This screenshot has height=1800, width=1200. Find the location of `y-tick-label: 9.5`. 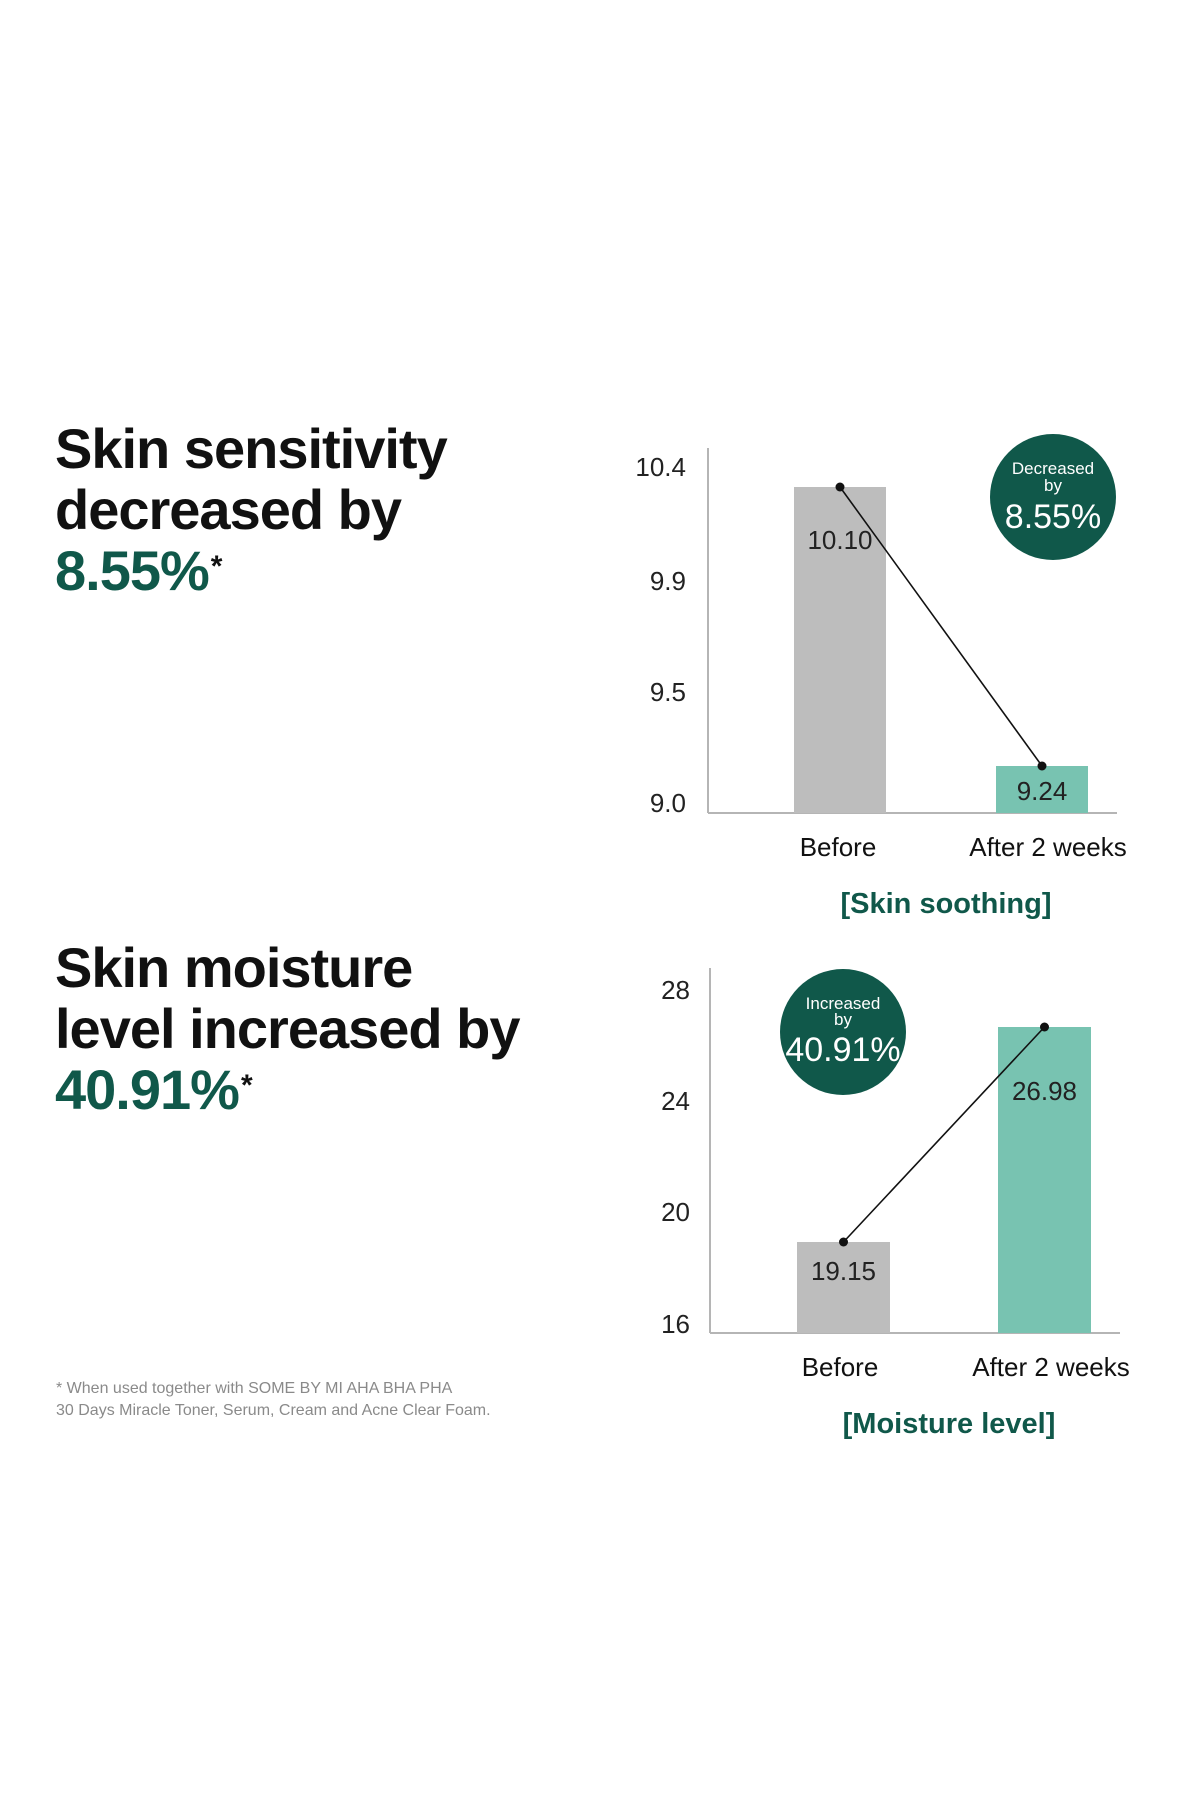

y-tick-label: 9.5 is located at coordinates (668, 692).